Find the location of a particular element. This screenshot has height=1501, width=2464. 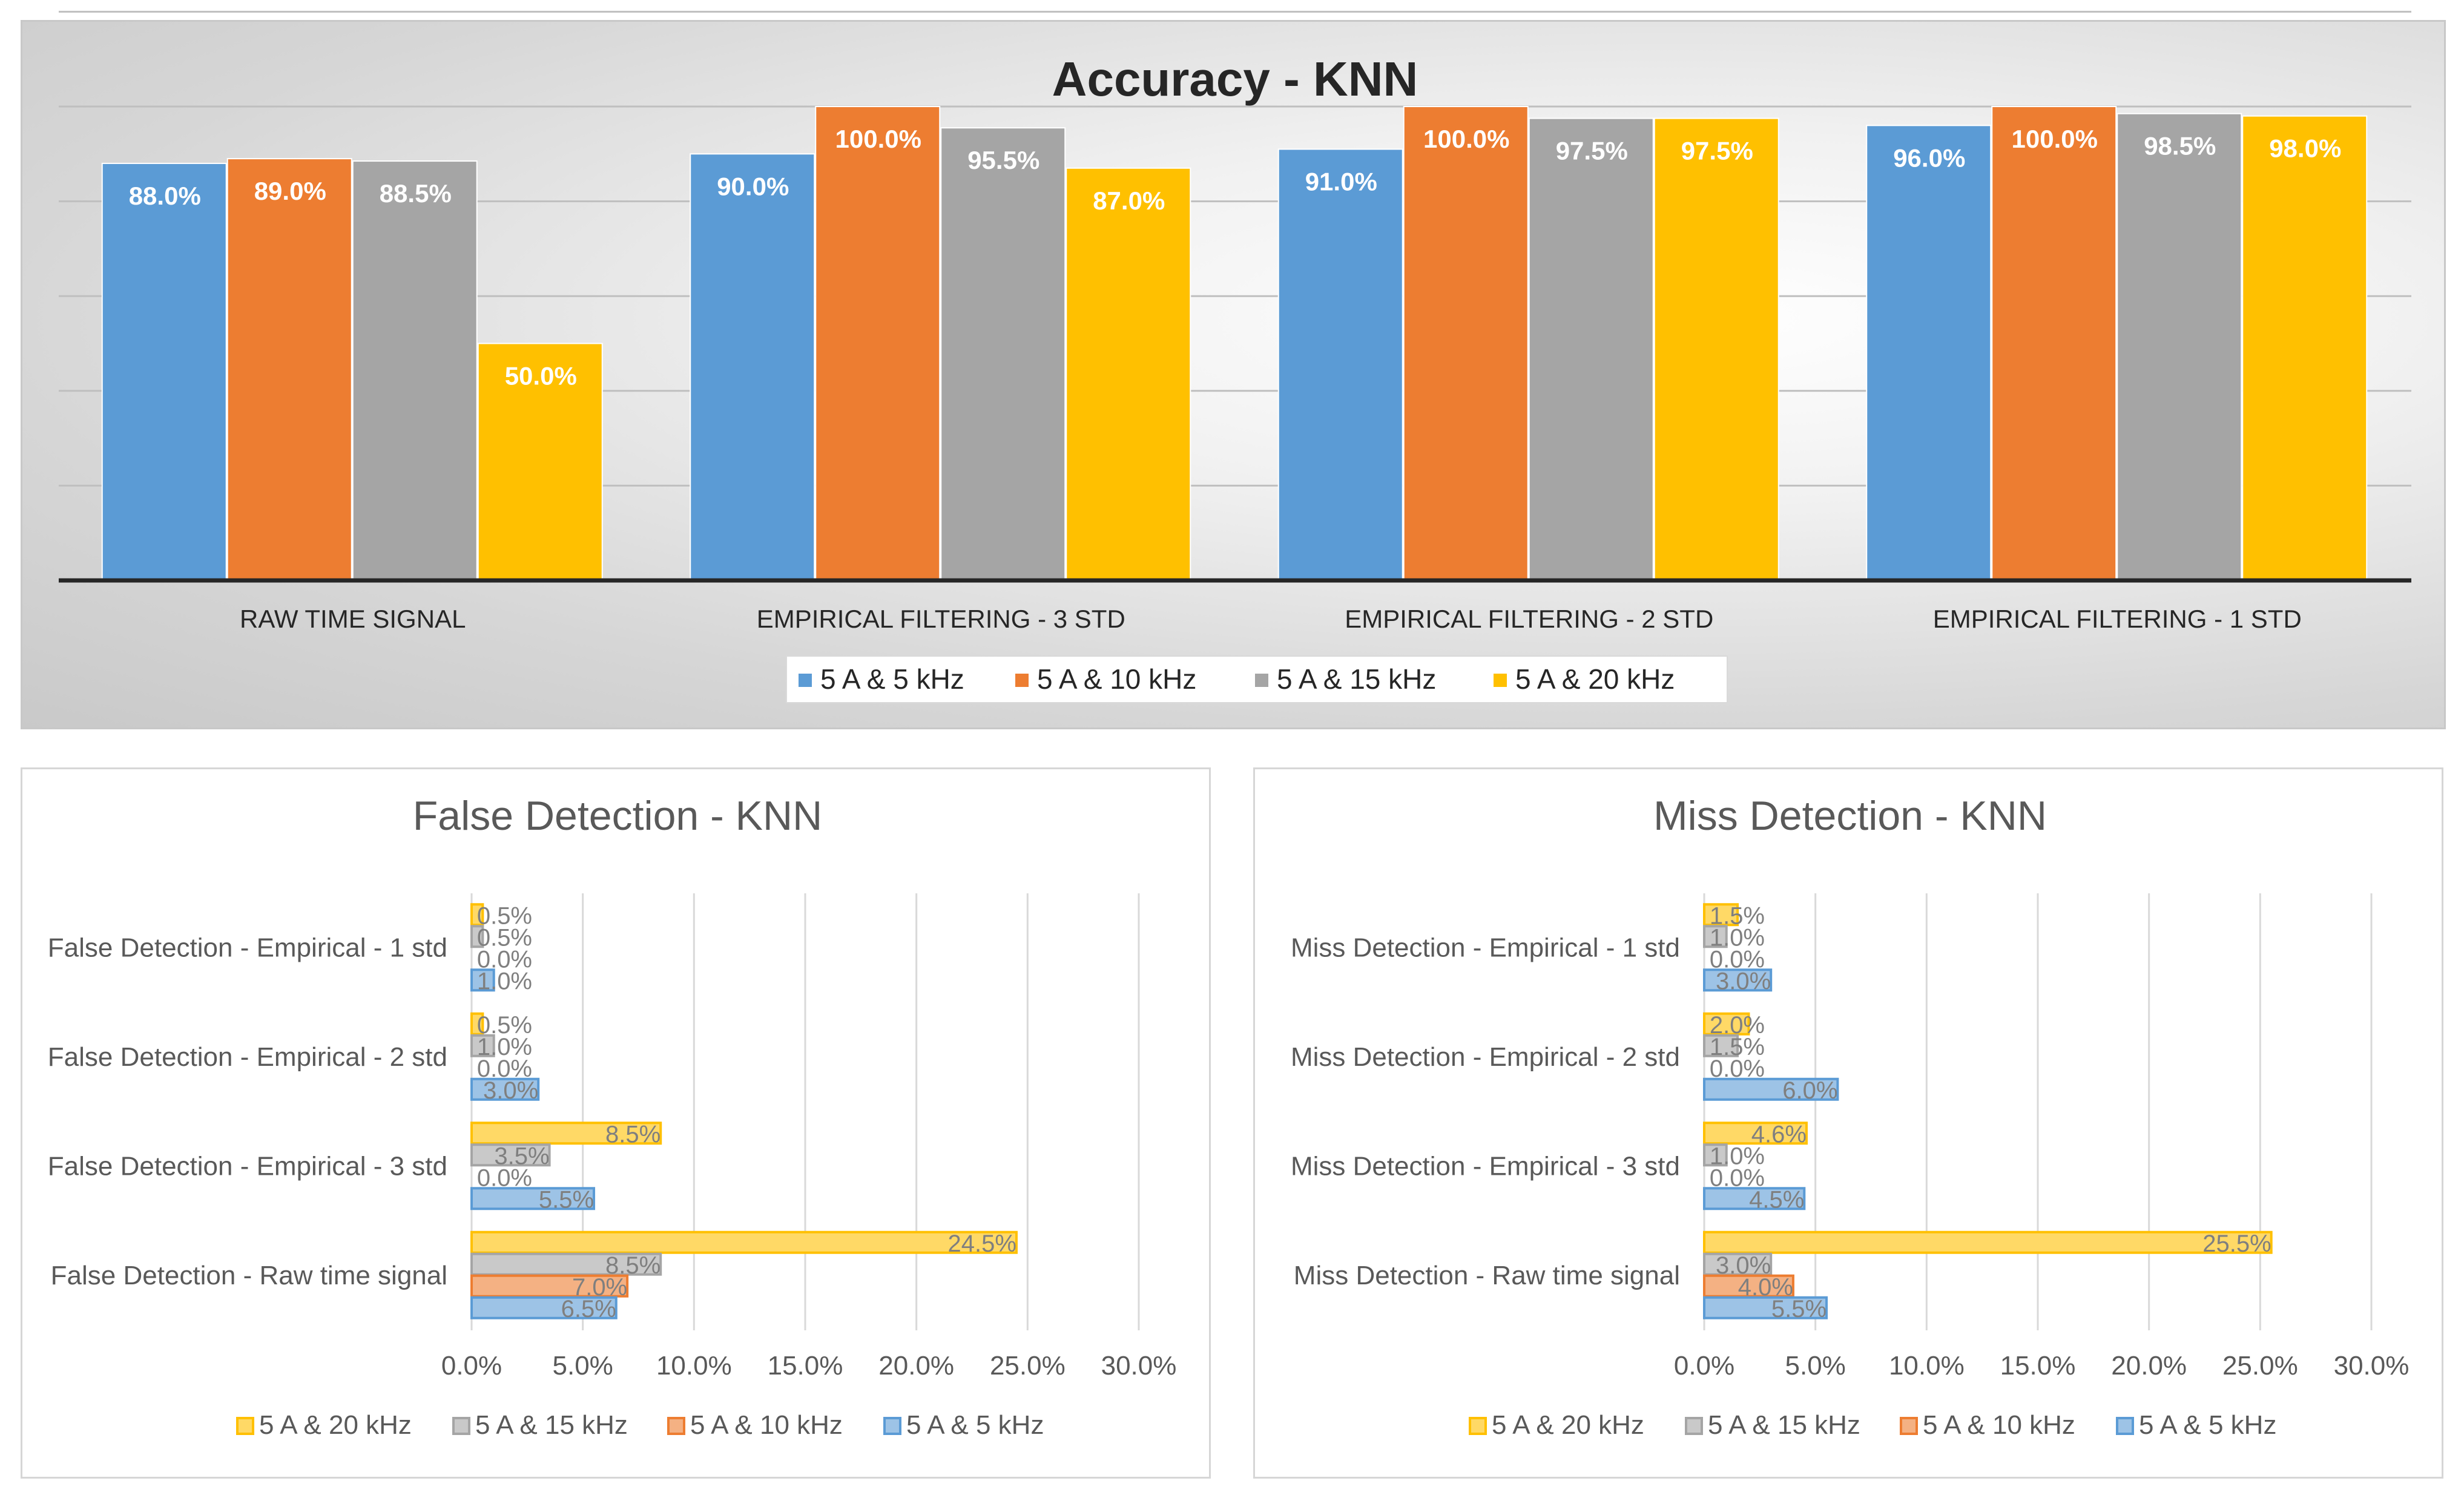

bar-5-a-15-khz-miss-detection-empirical-3-std is located at coordinates (1715, 1155).